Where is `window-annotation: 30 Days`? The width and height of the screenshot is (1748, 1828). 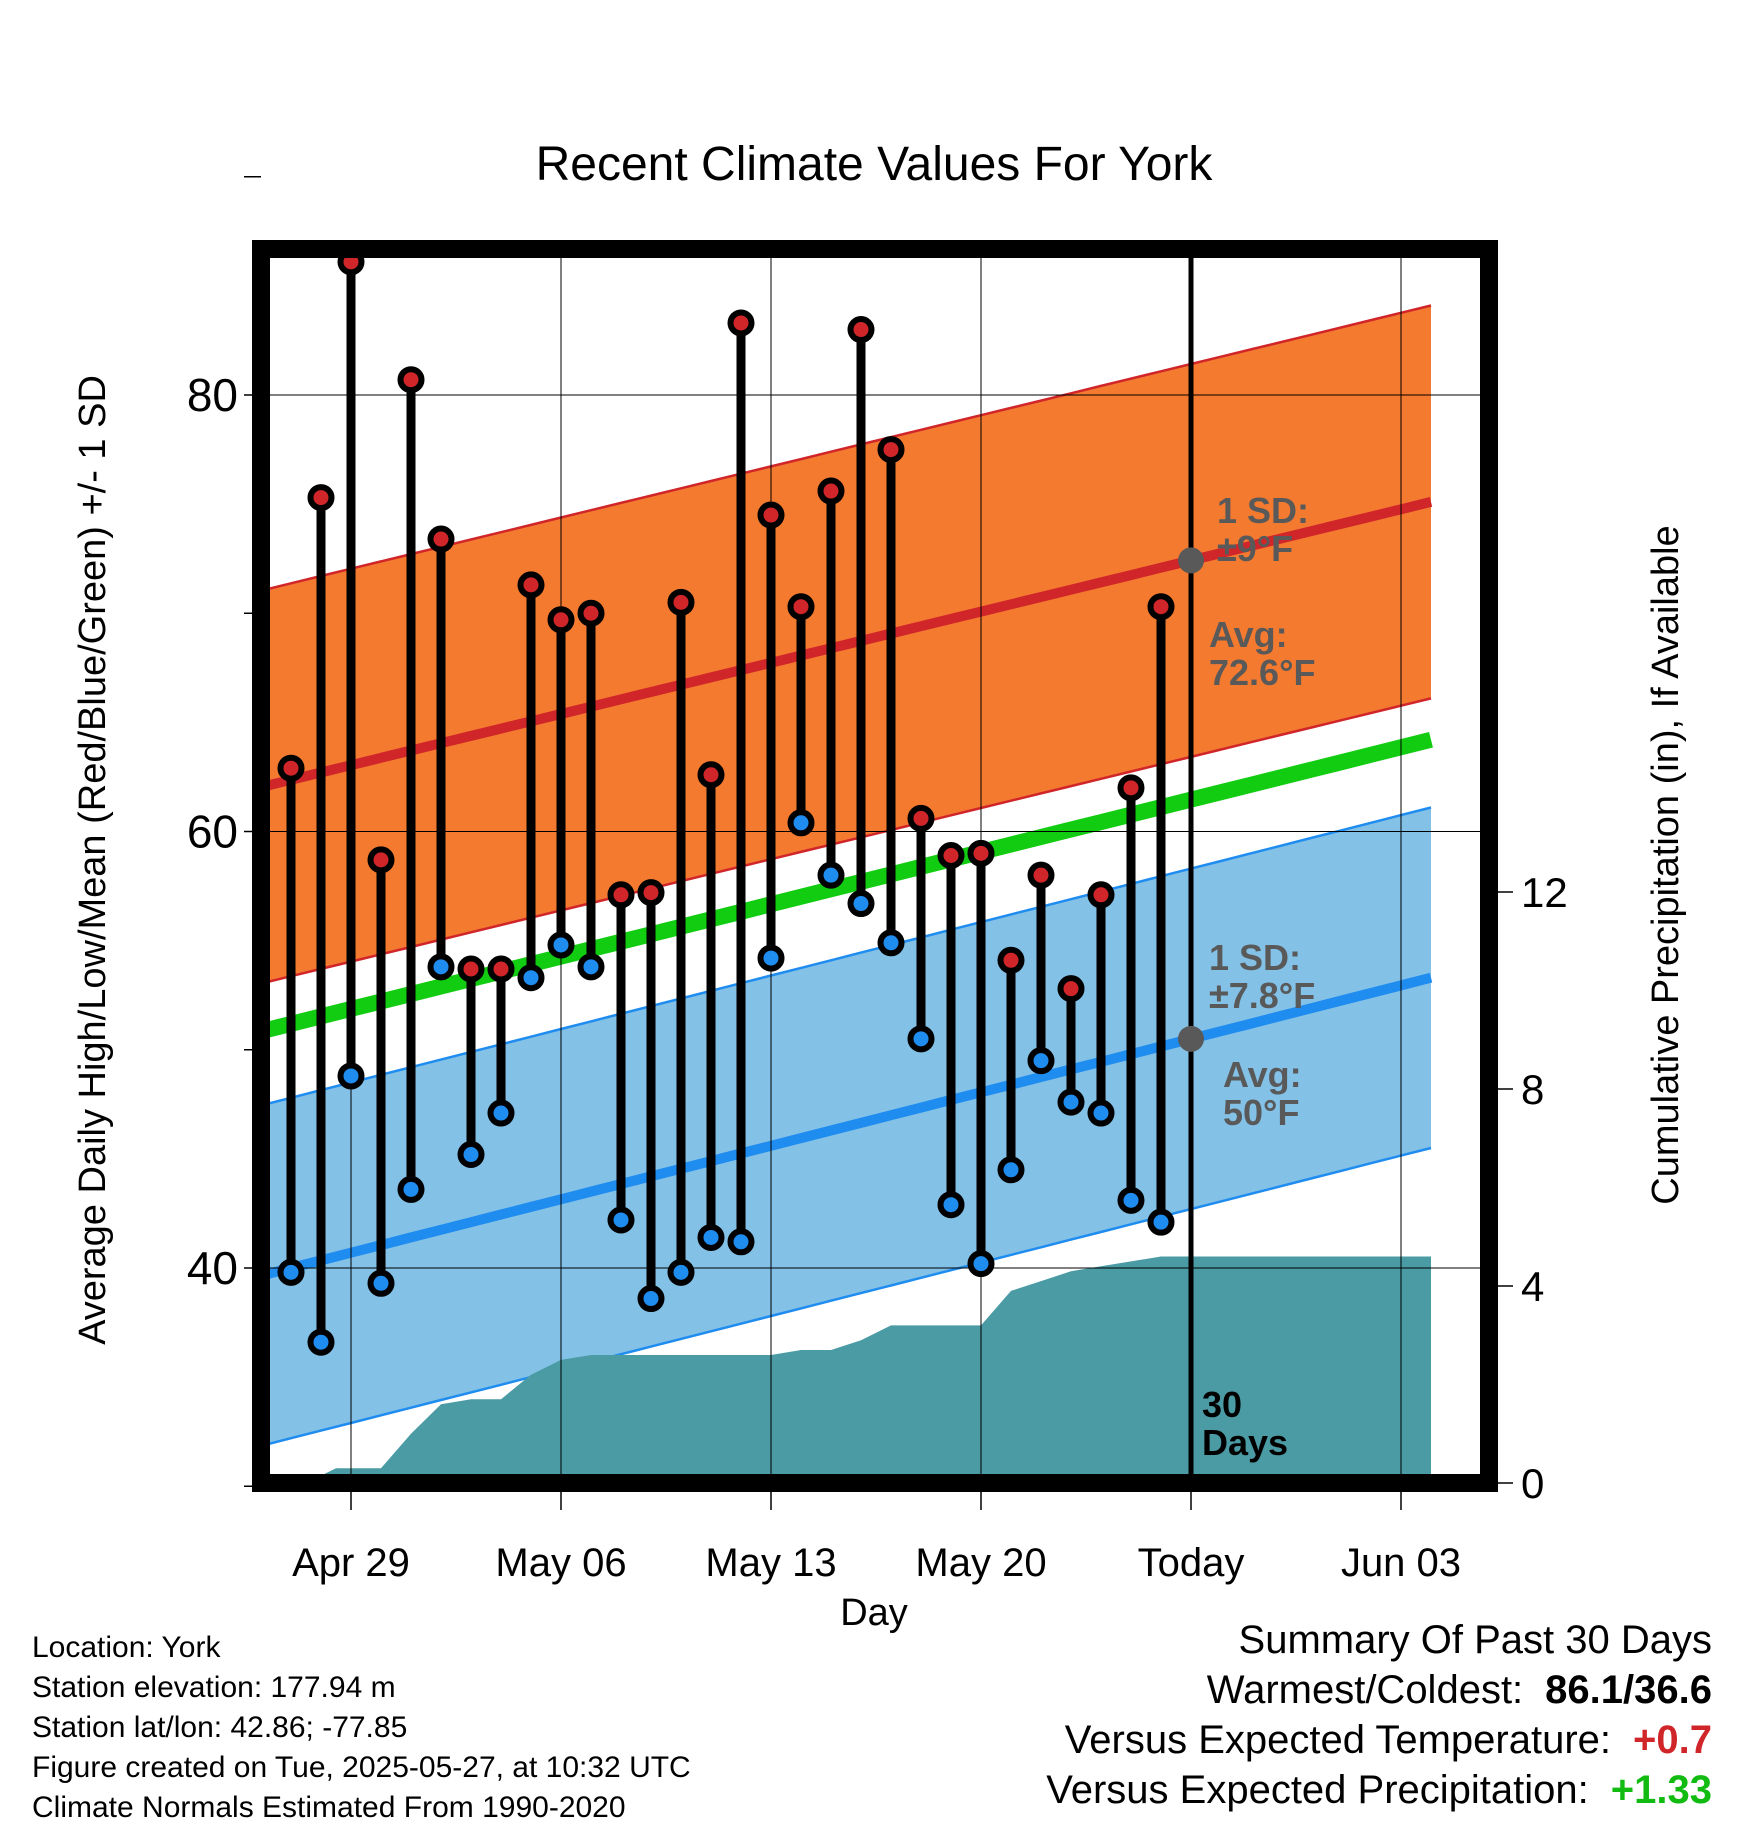
window-annotation: 30 Days is located at coordinates (1245, 1423).